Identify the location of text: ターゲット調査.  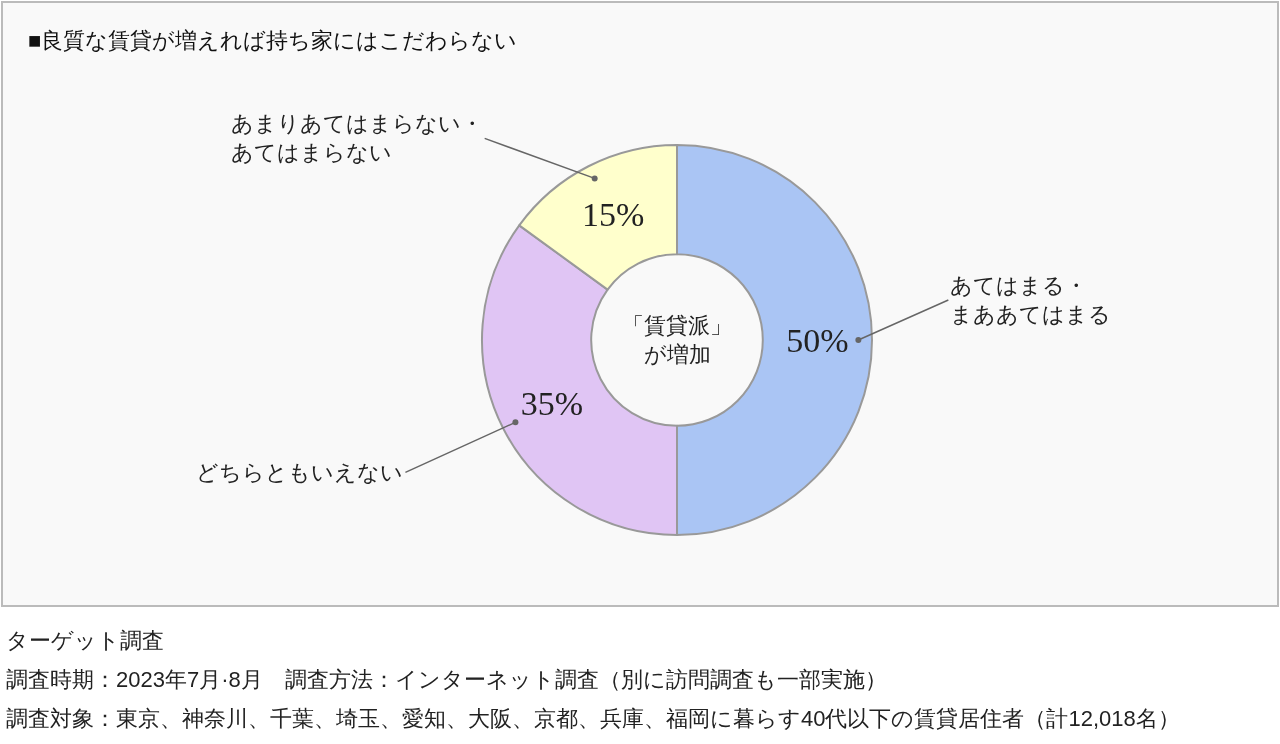
(85, 640).